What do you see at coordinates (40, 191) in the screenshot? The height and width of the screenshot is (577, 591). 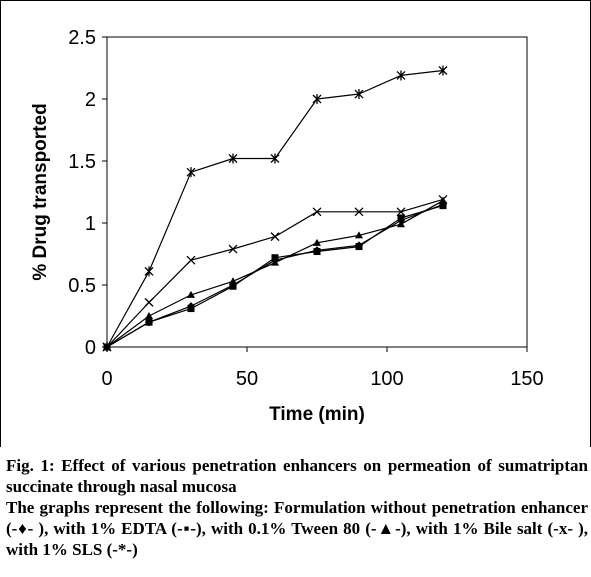 I see `y-axis-title: % Drug transported` at bounding box center [40, 191].